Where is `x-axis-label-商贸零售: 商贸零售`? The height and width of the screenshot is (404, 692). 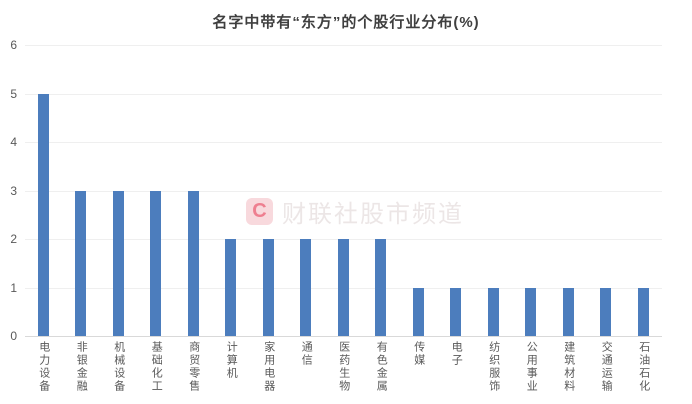
x-axis-label-商贸零售: 商贸零售 is located at coordinates (193, 367).